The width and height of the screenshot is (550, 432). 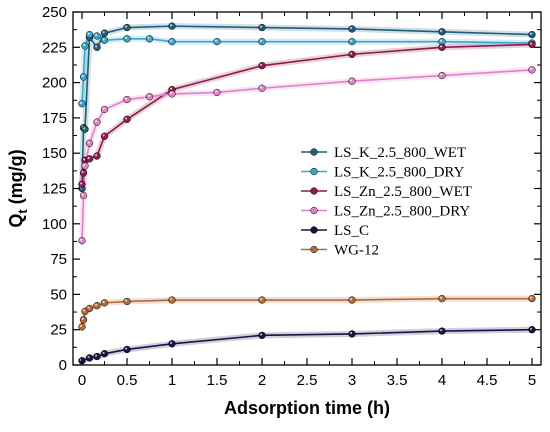 I want to click on y-tick-label: 200, so click(x=54, y=83).